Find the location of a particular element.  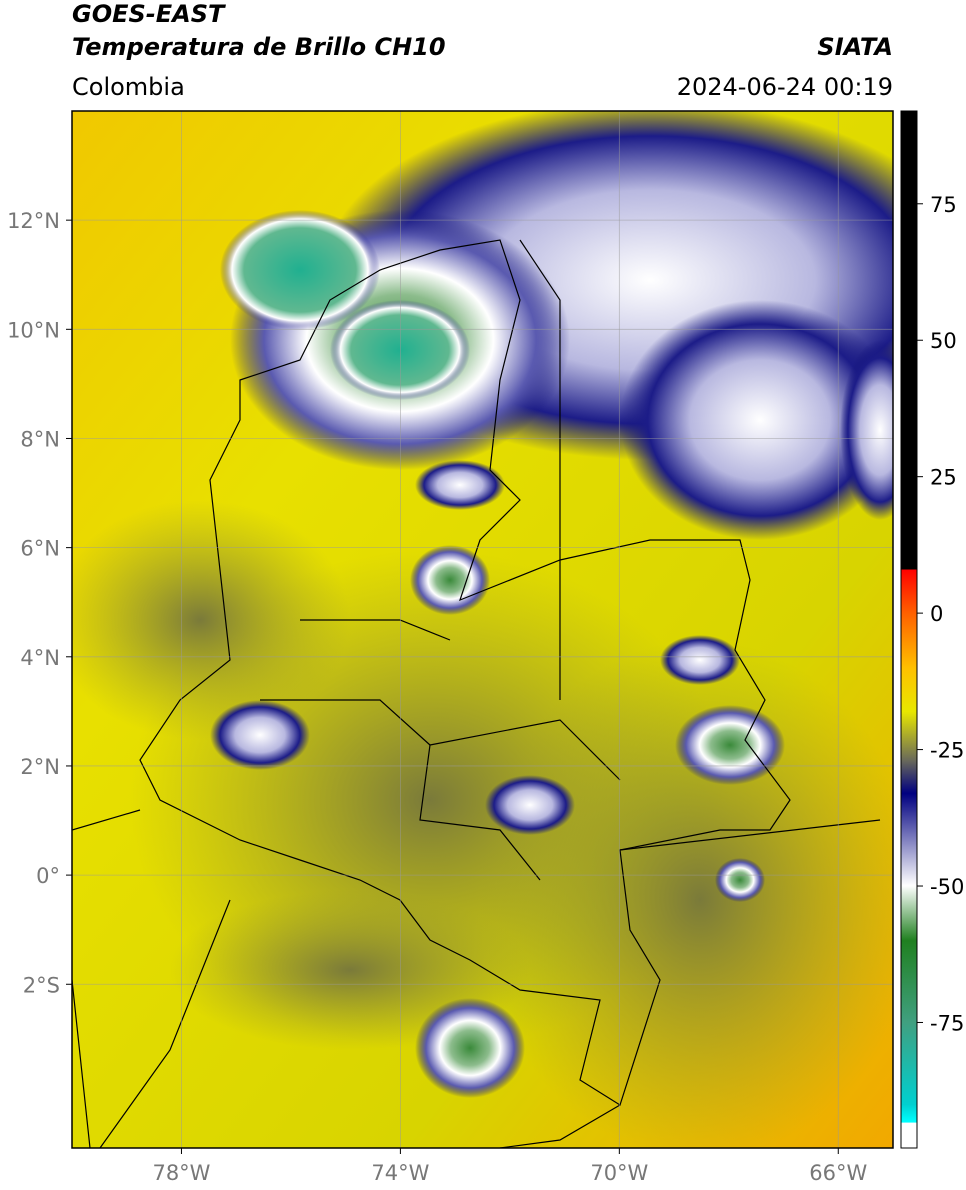

timestamp: 2024-06-24 00:19 is located at coordinates (785, 87).